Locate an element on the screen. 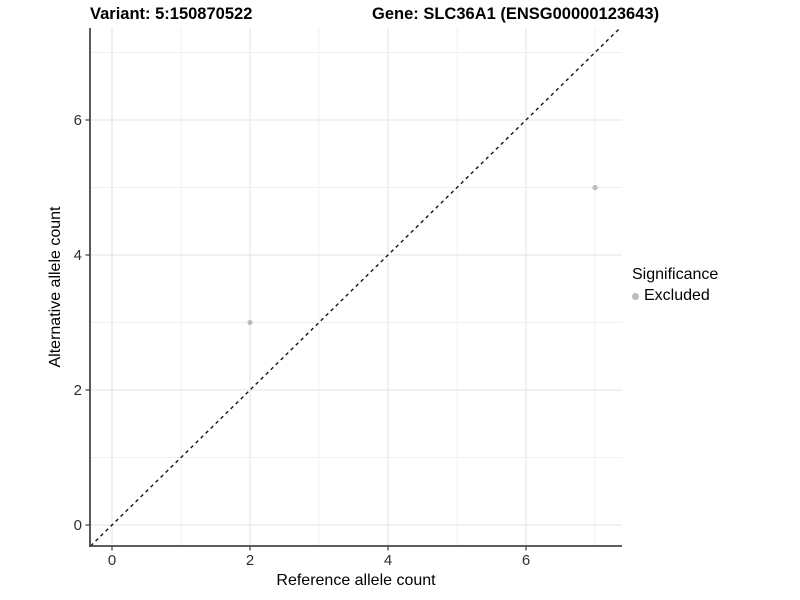  legend-entry-label: Excluded is located at coordinates (677, 295).